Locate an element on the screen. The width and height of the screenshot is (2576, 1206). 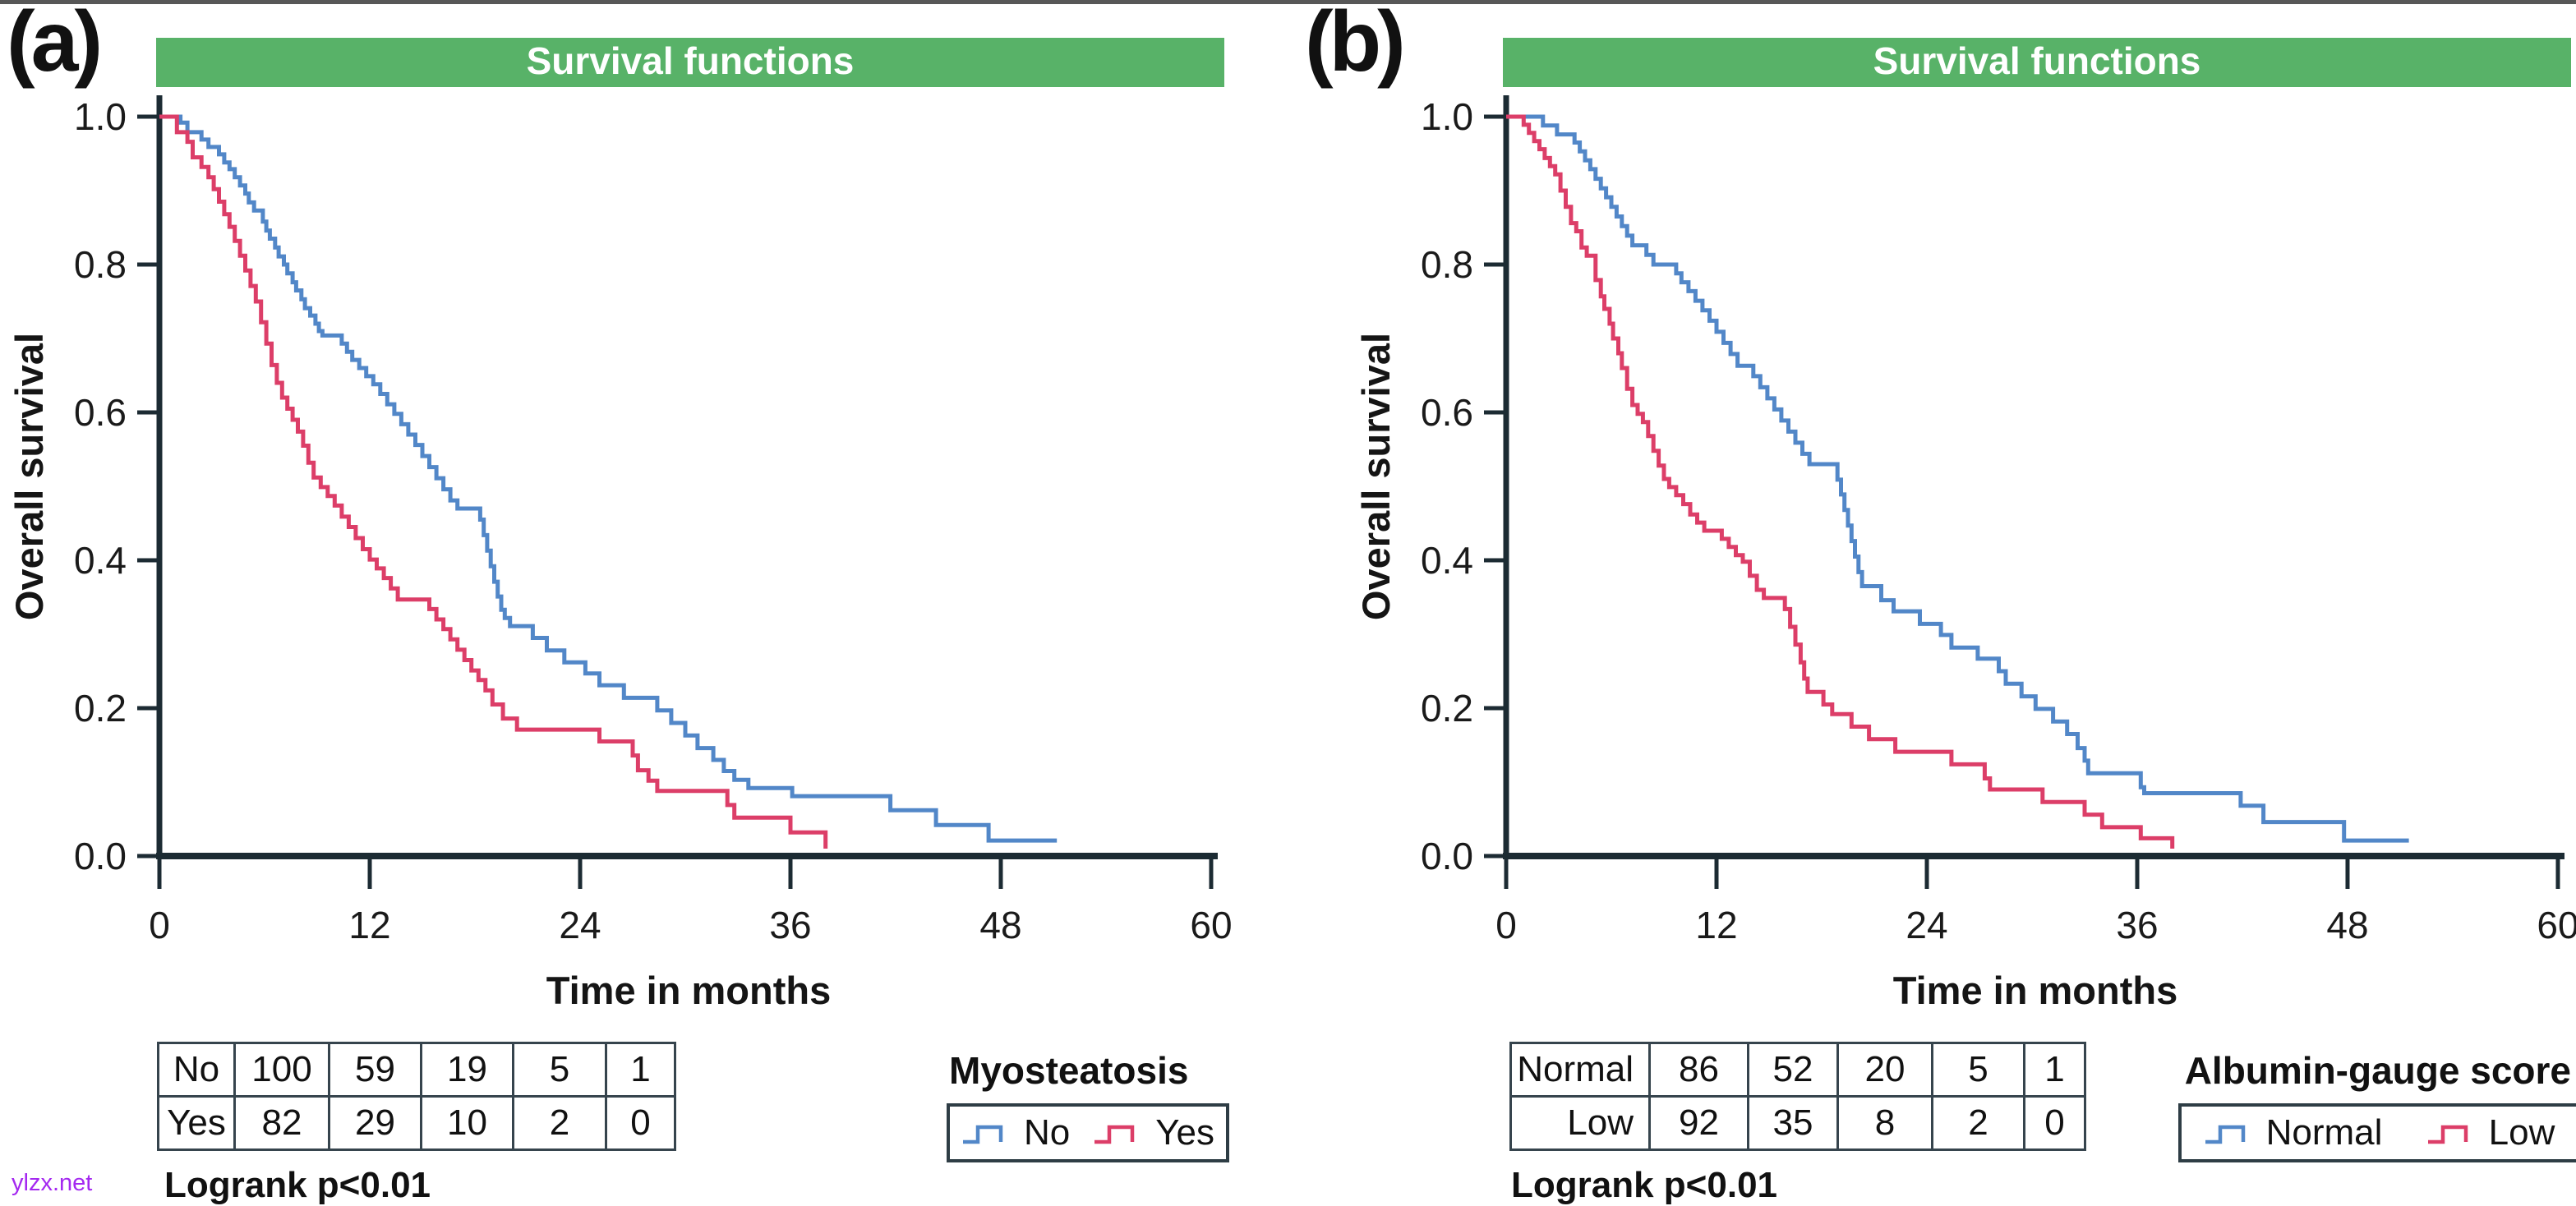
legend-item-label: Yes is located at coordinates (1184, 1132).